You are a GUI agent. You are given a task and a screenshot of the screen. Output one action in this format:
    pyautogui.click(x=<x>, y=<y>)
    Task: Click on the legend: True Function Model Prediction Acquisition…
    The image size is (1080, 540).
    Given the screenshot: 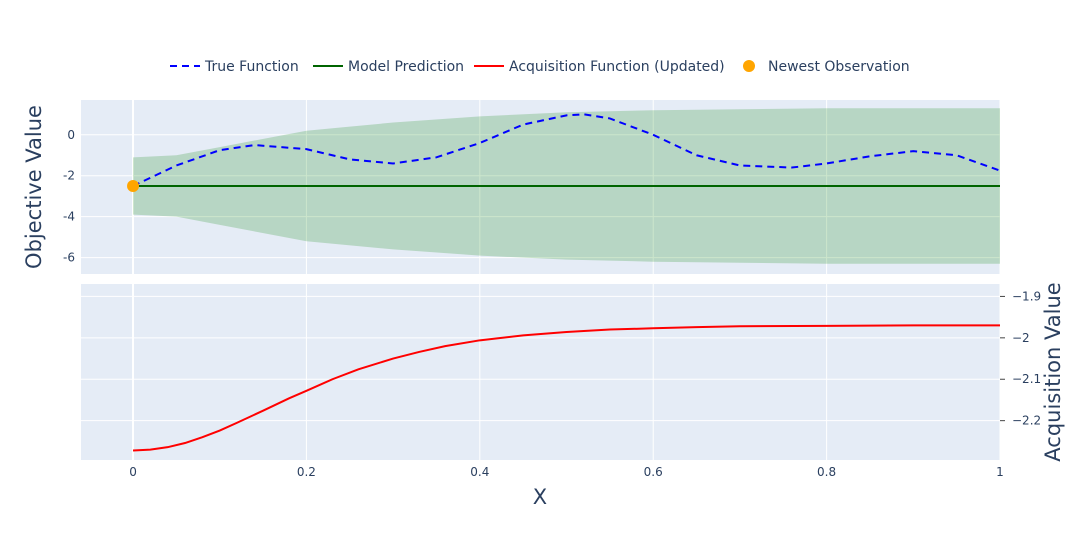 What is the action you would take?
    pyautogui.click(x=540, y=67)
    